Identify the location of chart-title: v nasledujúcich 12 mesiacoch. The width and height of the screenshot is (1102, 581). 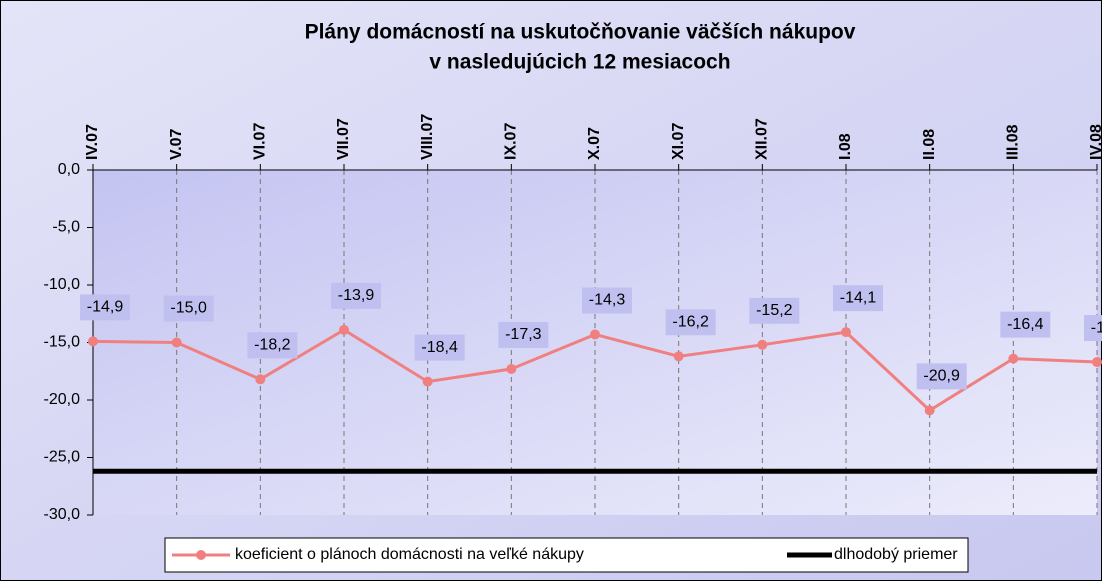
(579, 62).